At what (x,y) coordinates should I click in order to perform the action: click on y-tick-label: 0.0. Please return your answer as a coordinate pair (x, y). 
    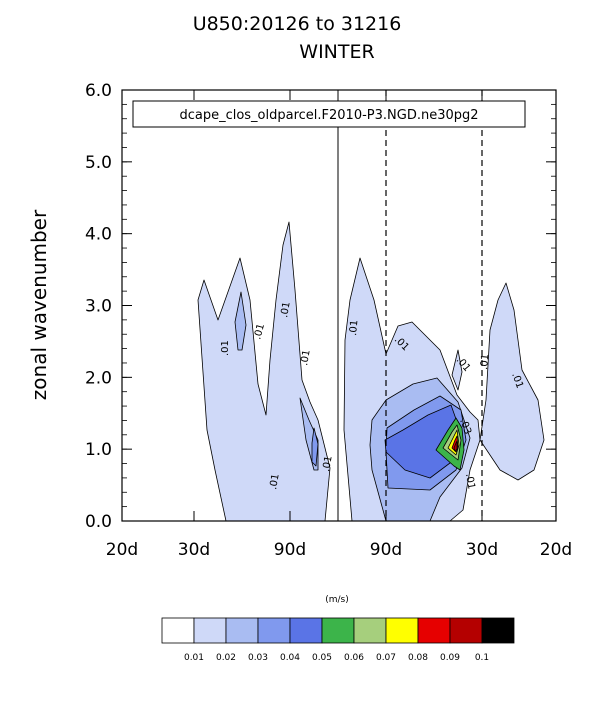
    Looking at the image, I should click on (98, 522).